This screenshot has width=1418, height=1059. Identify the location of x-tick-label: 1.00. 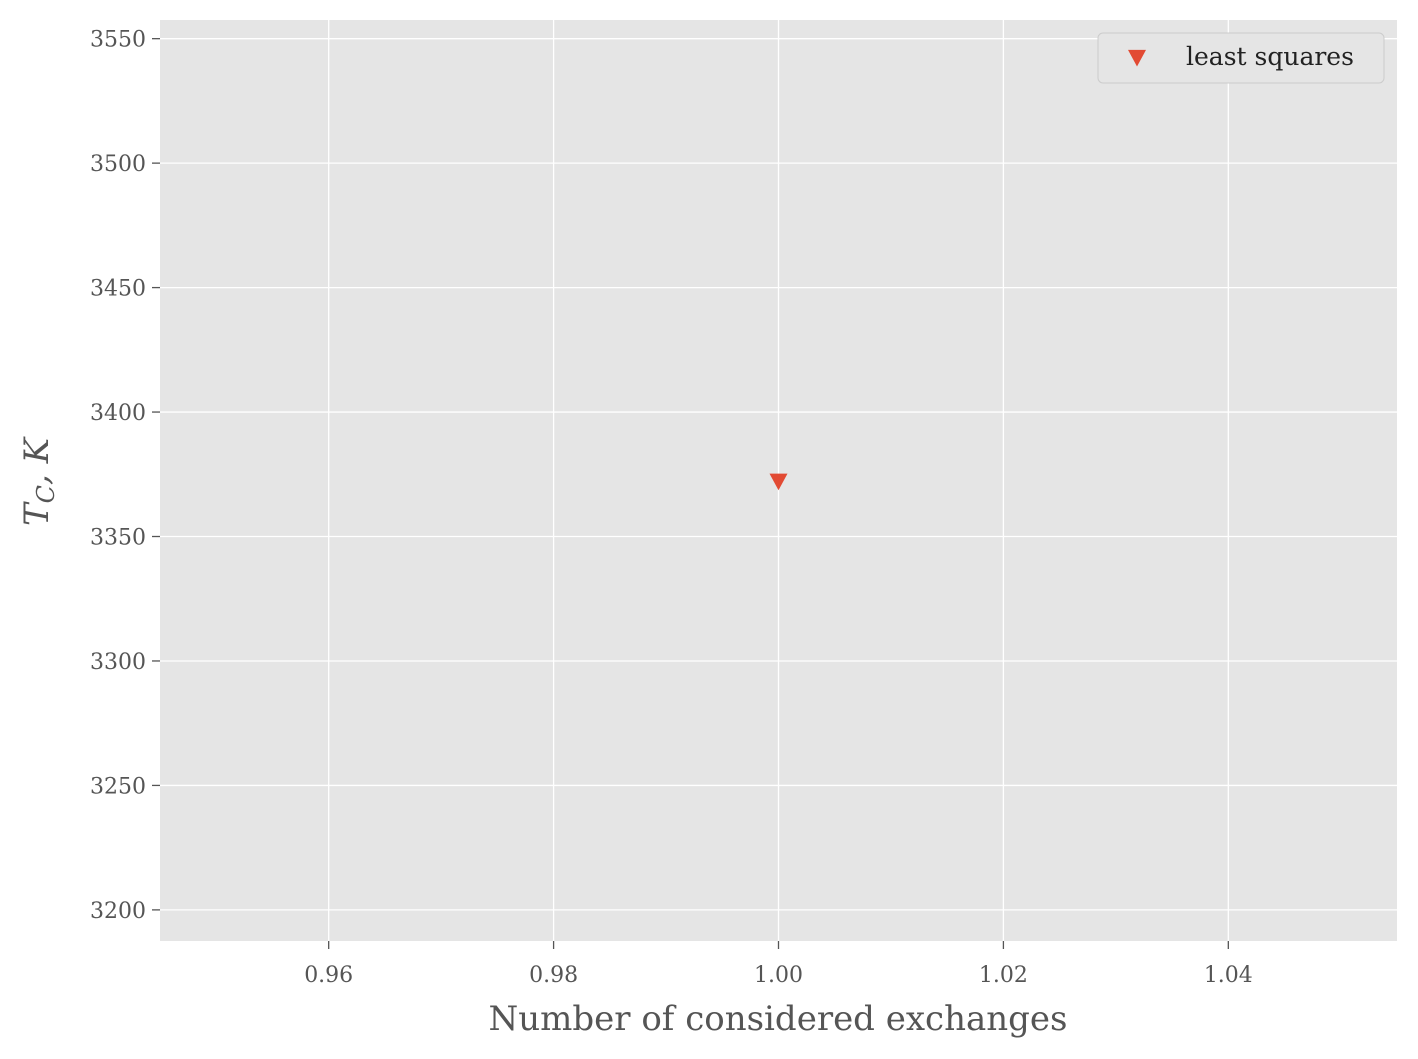
(778, 975).